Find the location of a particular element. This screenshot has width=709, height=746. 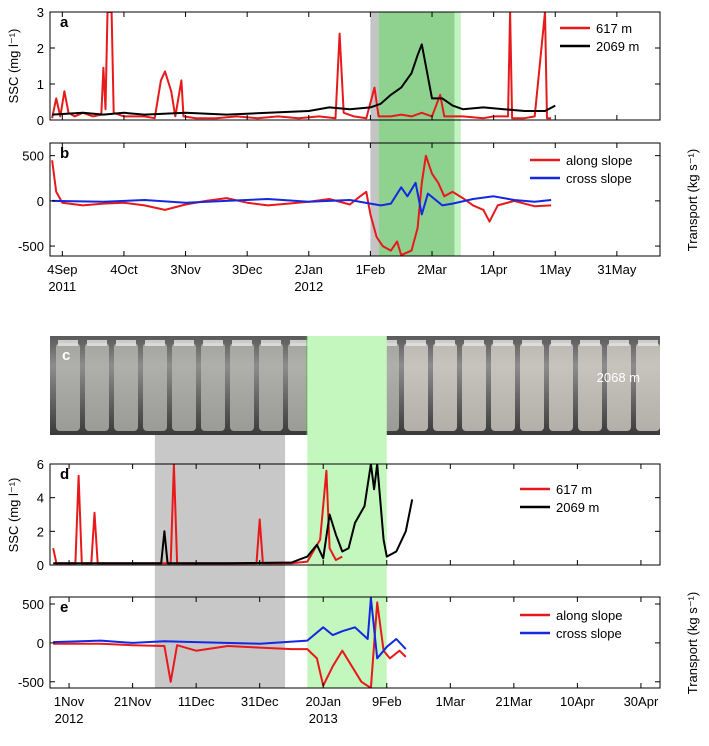

x-year-label: 2013 is located at coordinates (323, 718).